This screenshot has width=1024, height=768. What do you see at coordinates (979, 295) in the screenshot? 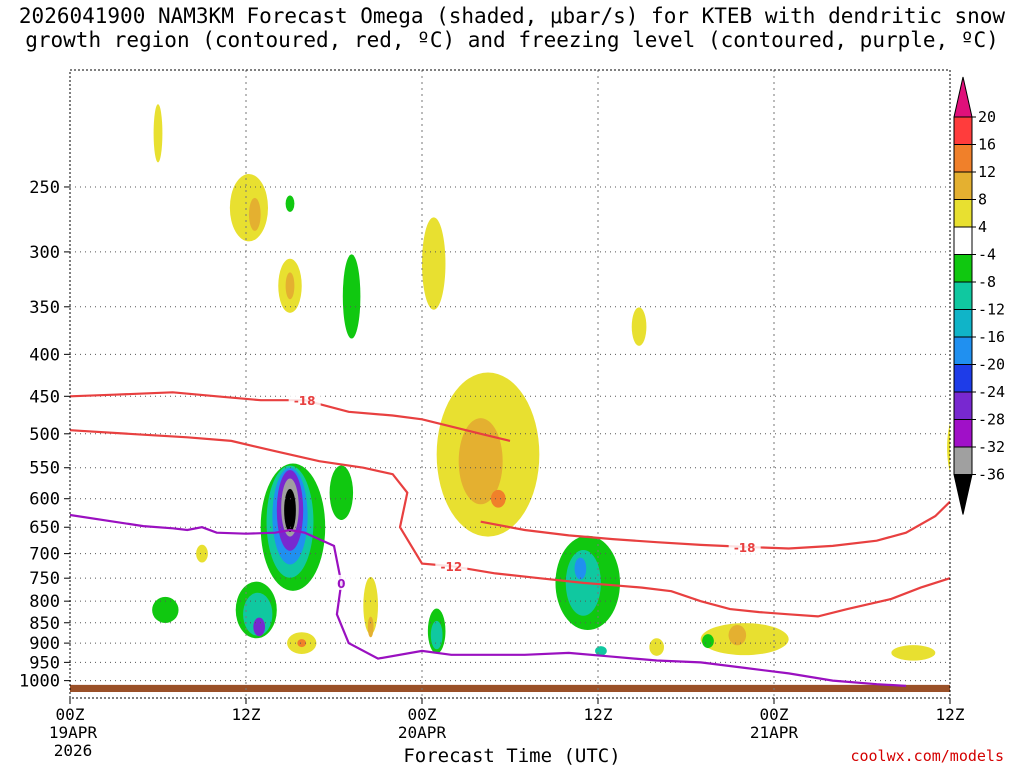
I see `colorbar: 20 16 12 8 4 -4 -8 -12 -16 -20 -24 -28 -32 -36` at bounding box center [979, 295].